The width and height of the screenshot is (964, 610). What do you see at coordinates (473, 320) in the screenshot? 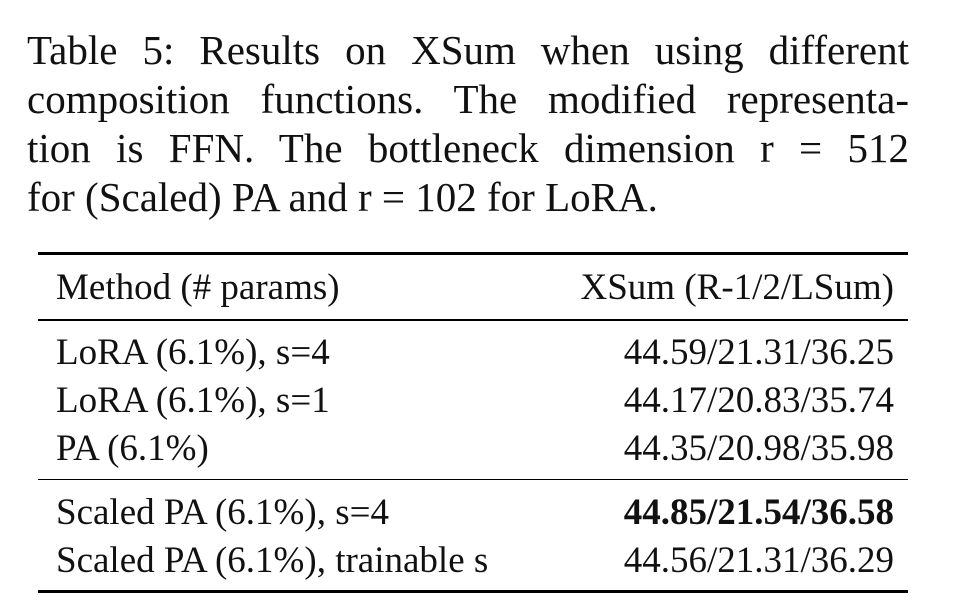
I see `mid-rule` at bounding box center [473, 320].